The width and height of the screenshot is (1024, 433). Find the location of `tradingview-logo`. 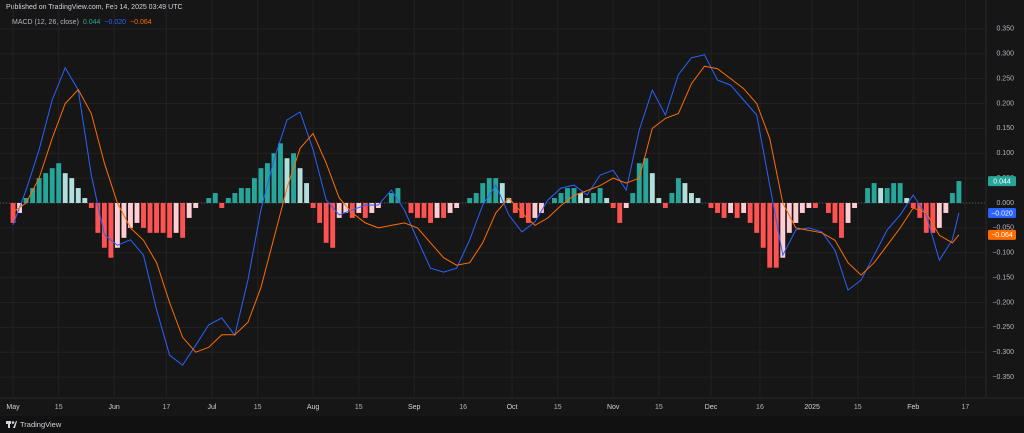

tradingview-logo is located at coordinates (11, 424).